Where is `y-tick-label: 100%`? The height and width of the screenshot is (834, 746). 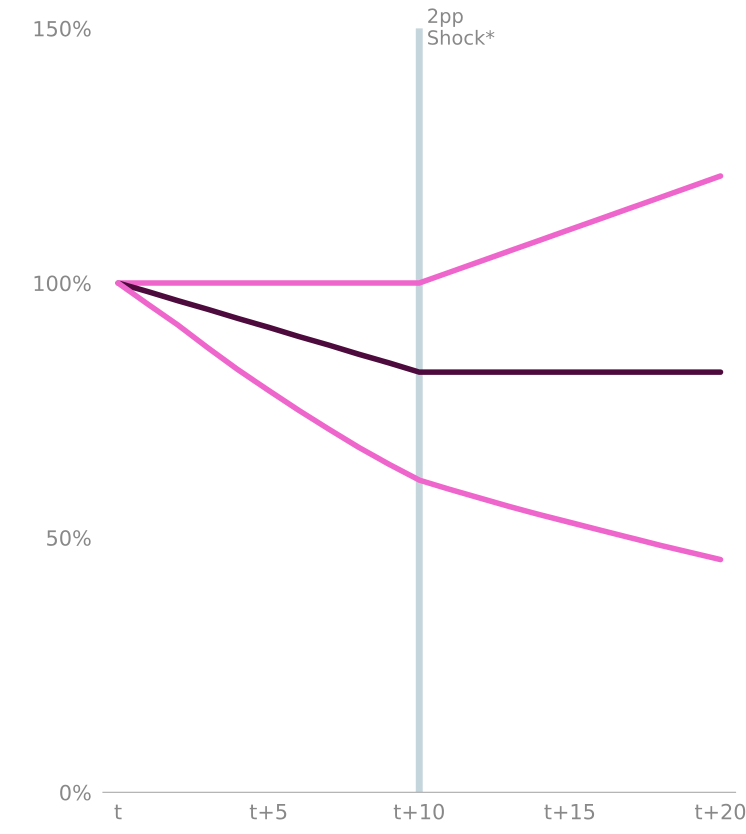
y-tick-label: 100% is located at coordinates (62, 283).